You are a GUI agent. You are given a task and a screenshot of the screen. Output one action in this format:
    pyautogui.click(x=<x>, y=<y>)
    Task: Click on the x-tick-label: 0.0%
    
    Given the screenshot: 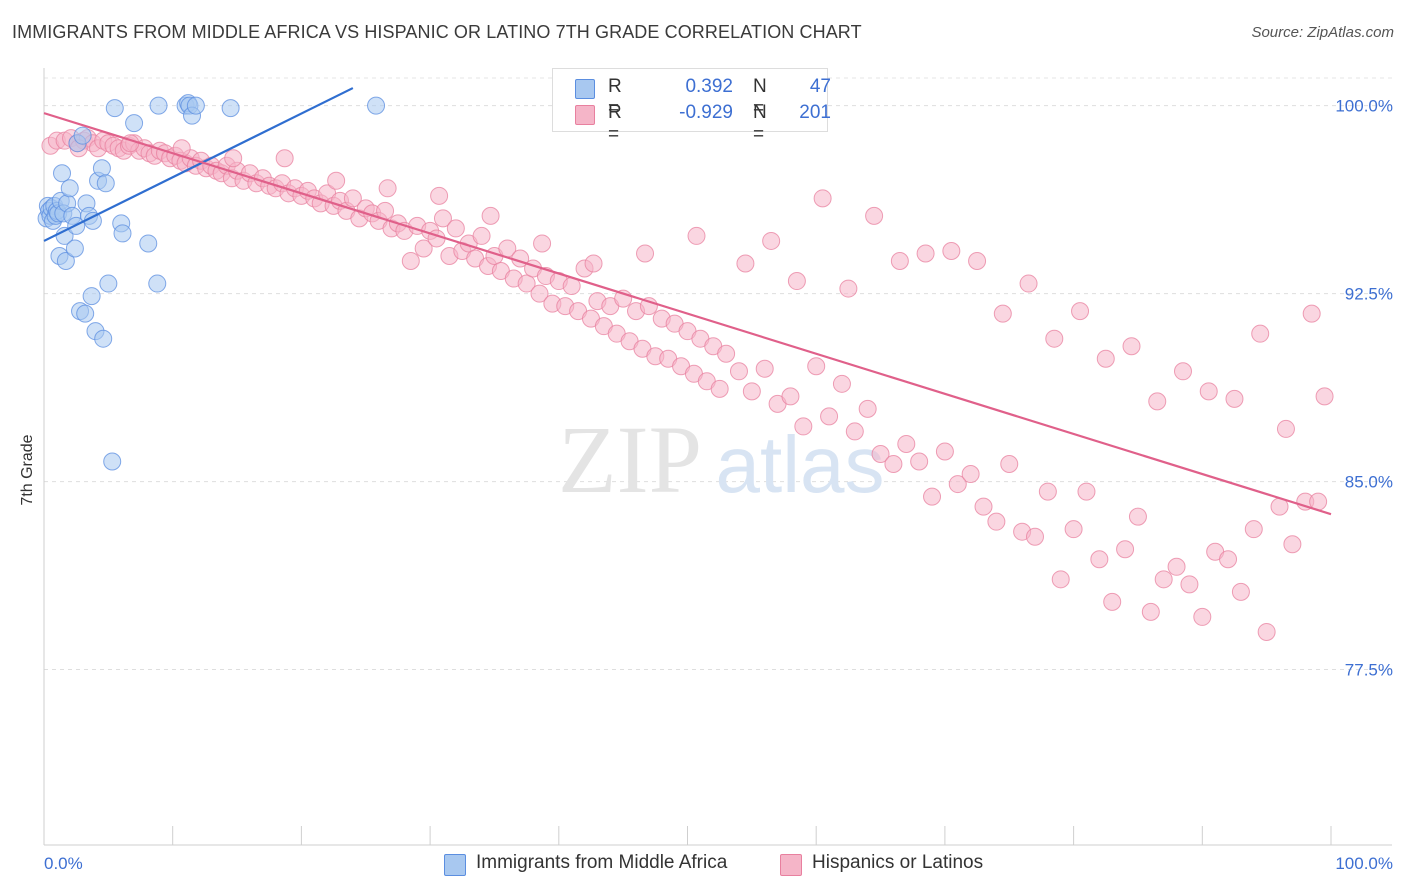 What is the action you would take?
    pyautogui.click(x=63, y=863)
    